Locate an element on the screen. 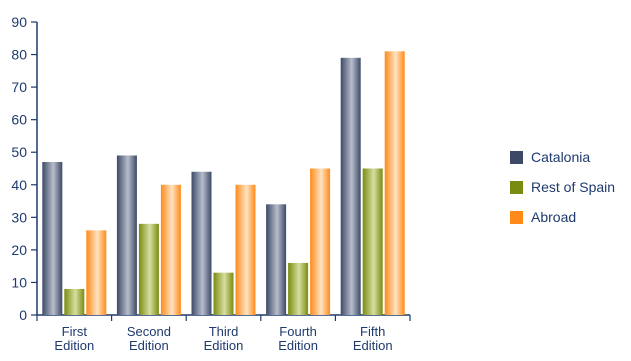 Image resolution: width=631 pixels, height=361 pixels. legend-item-catalonia: Catalonia is located at coordinates (562, 157).